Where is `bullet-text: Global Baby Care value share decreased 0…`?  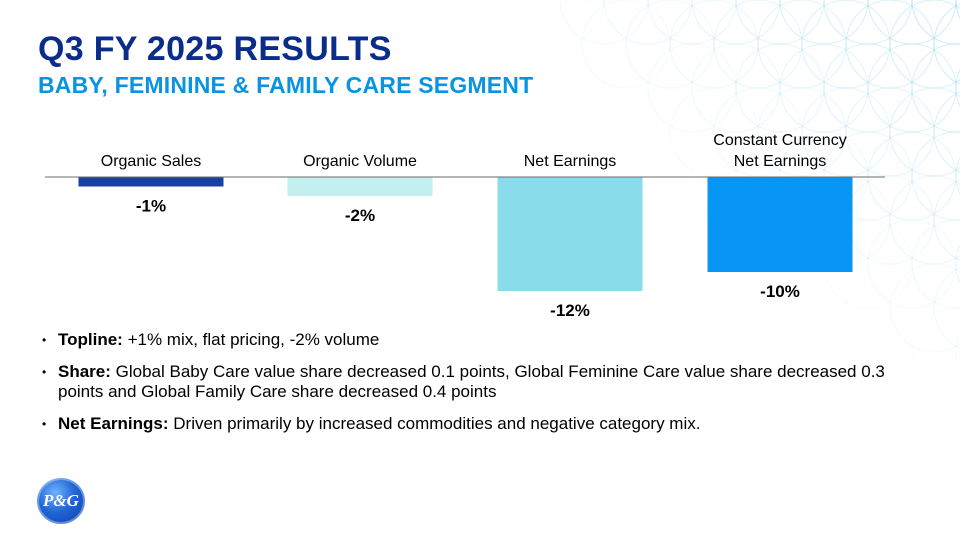 bullet-text: Global Baby Care value share decreased 0… is located at coordinates (471, 381).